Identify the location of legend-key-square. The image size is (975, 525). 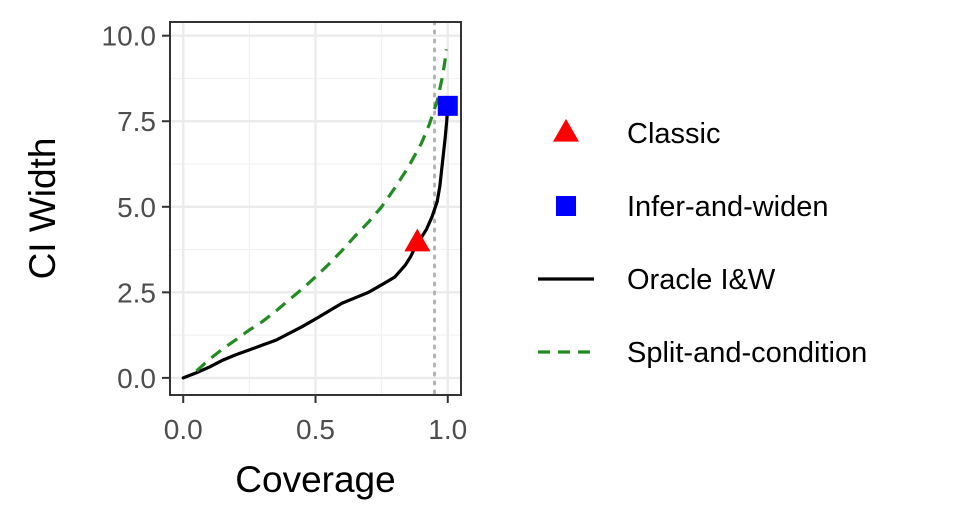
(566, 206).